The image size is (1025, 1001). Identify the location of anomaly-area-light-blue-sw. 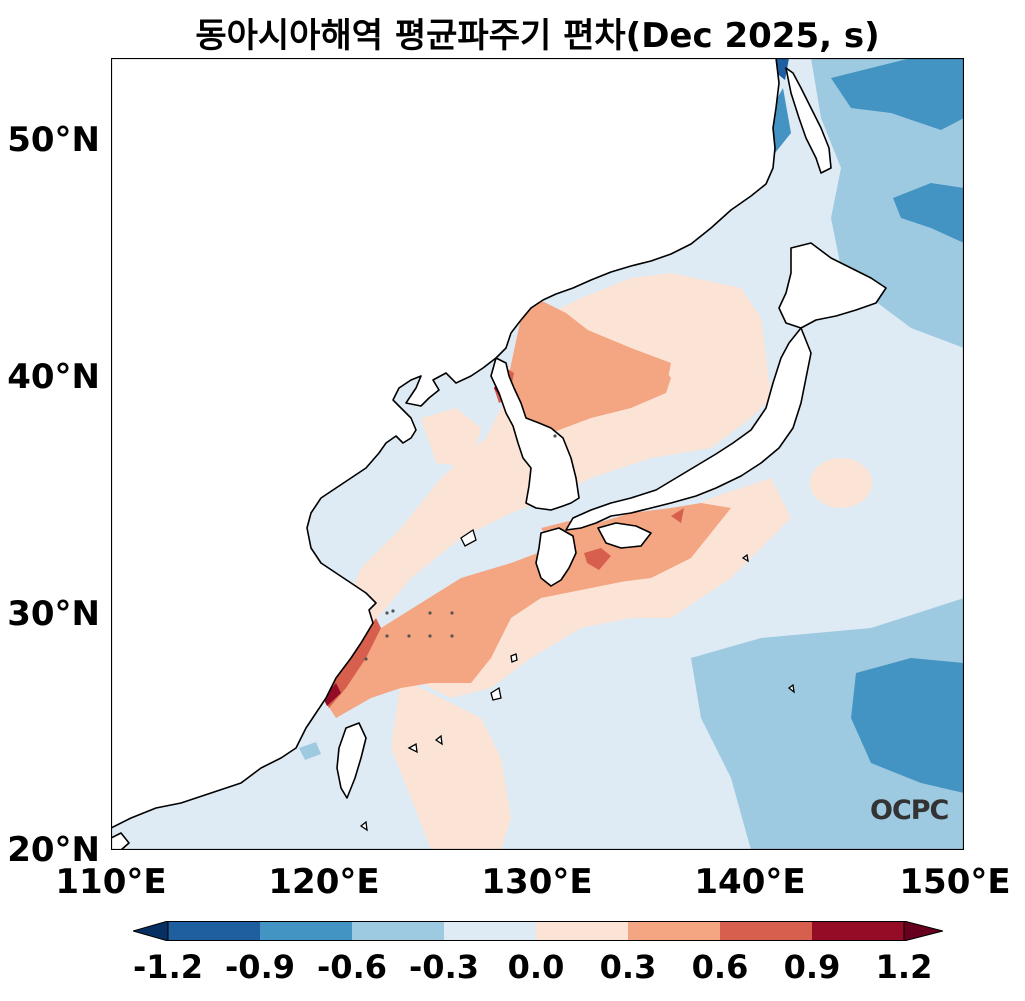
(310, 751).